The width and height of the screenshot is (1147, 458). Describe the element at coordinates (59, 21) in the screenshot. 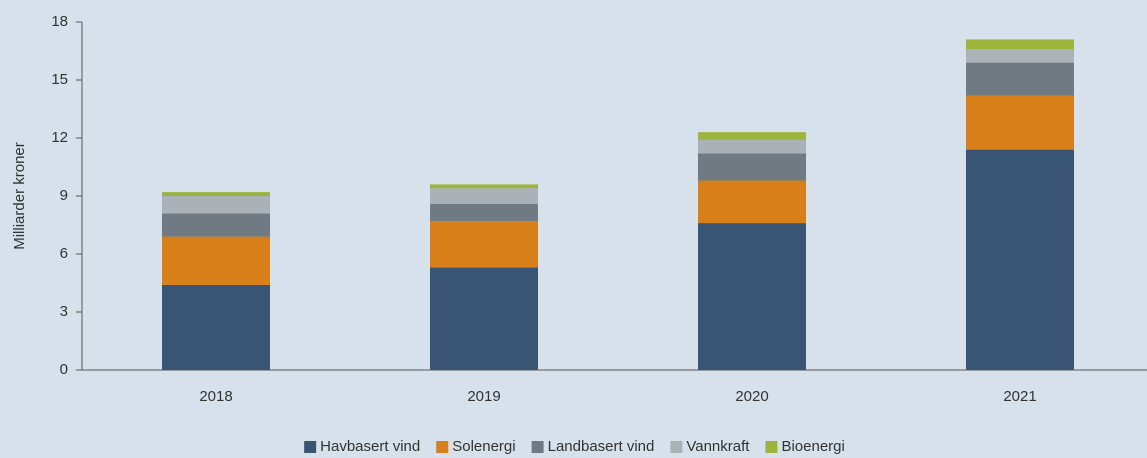

I see `y-tick-label: 18` at that location.